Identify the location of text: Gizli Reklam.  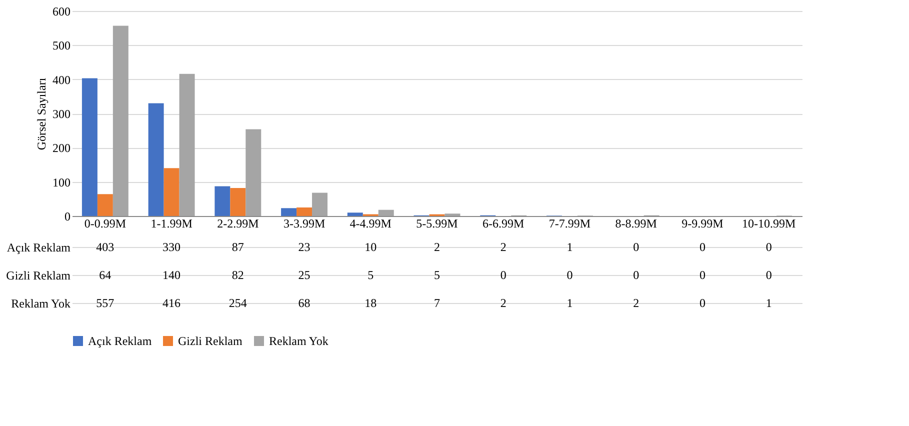
(38, 275).